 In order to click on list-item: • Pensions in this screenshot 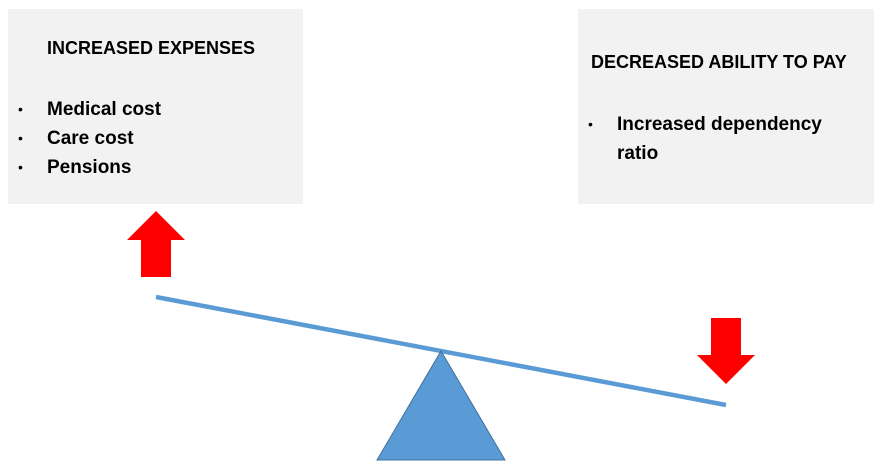, I will do `click(89, 167)`.